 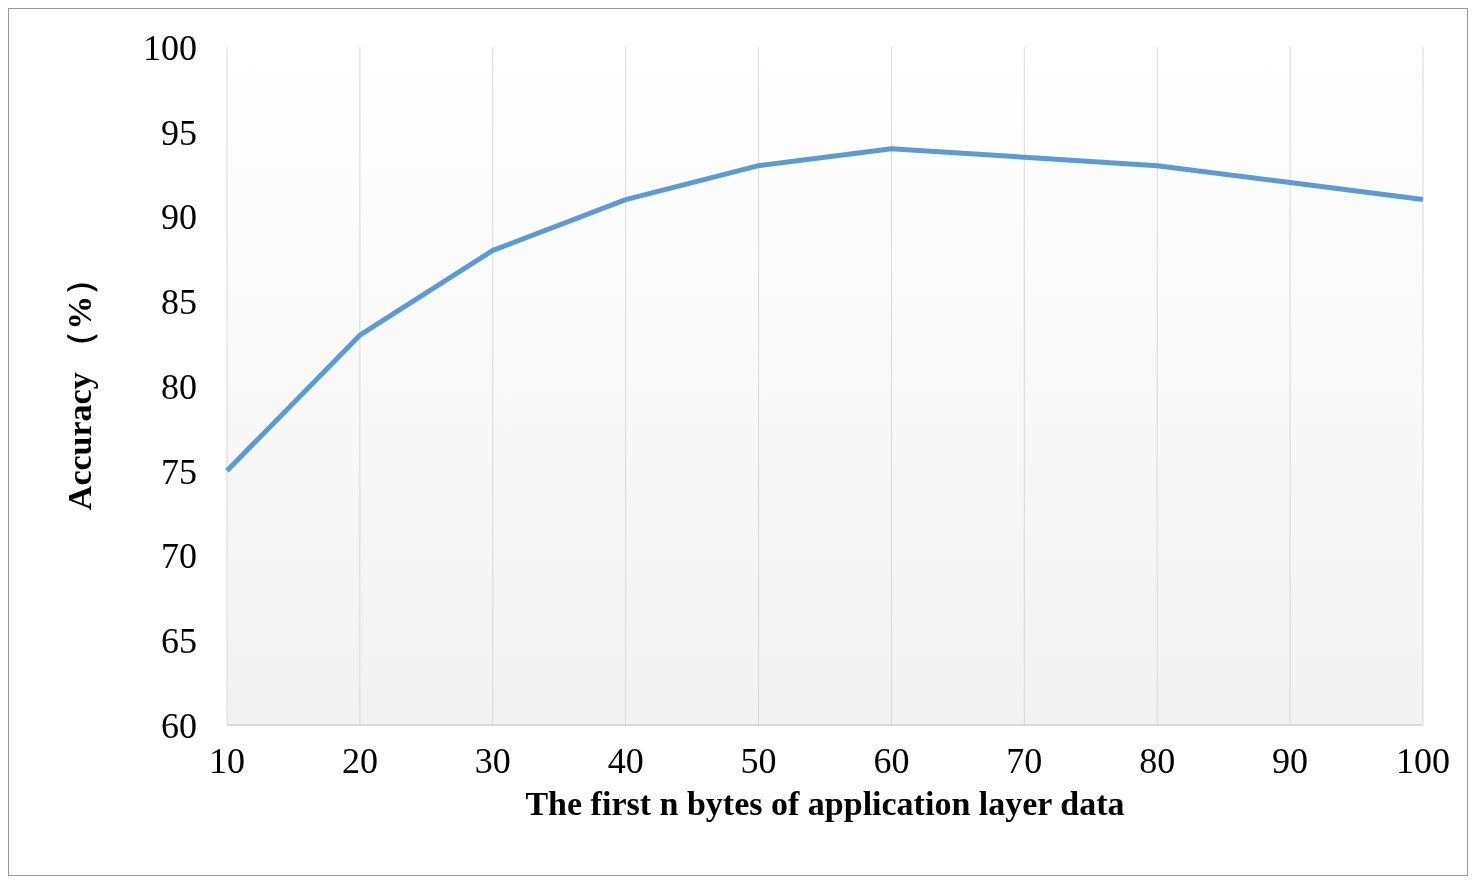 What do you see at coordinates (625, 760) in the screenshot?
I see `x-tick-label: 40` at bounding box center [625, 760].